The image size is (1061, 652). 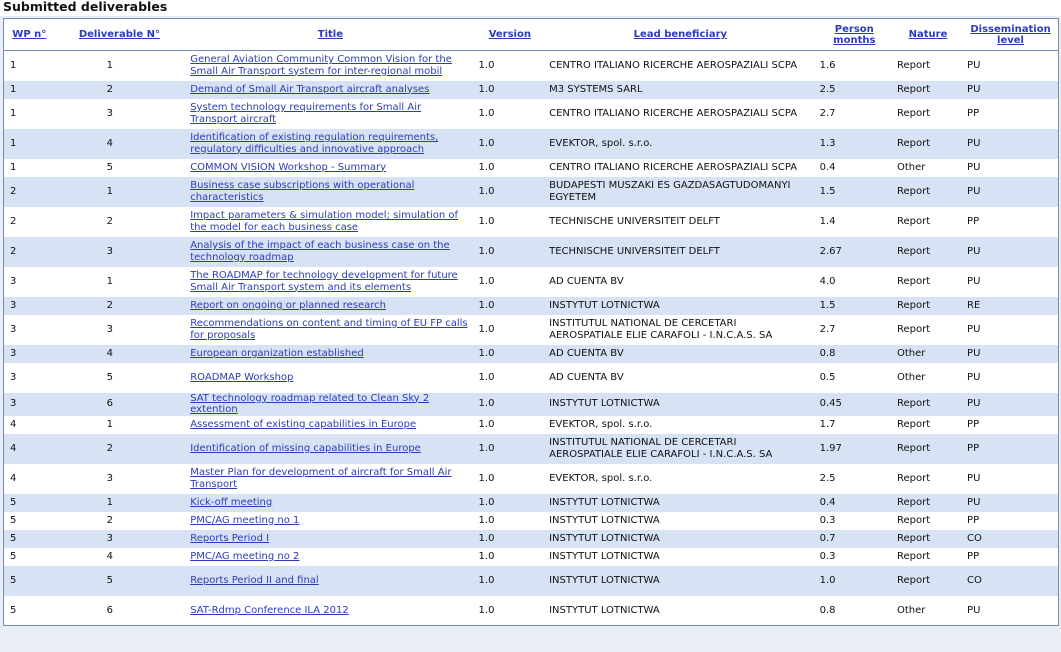 I want to click on title-cell: Reports Period II and final, so click(x=330, y=580).